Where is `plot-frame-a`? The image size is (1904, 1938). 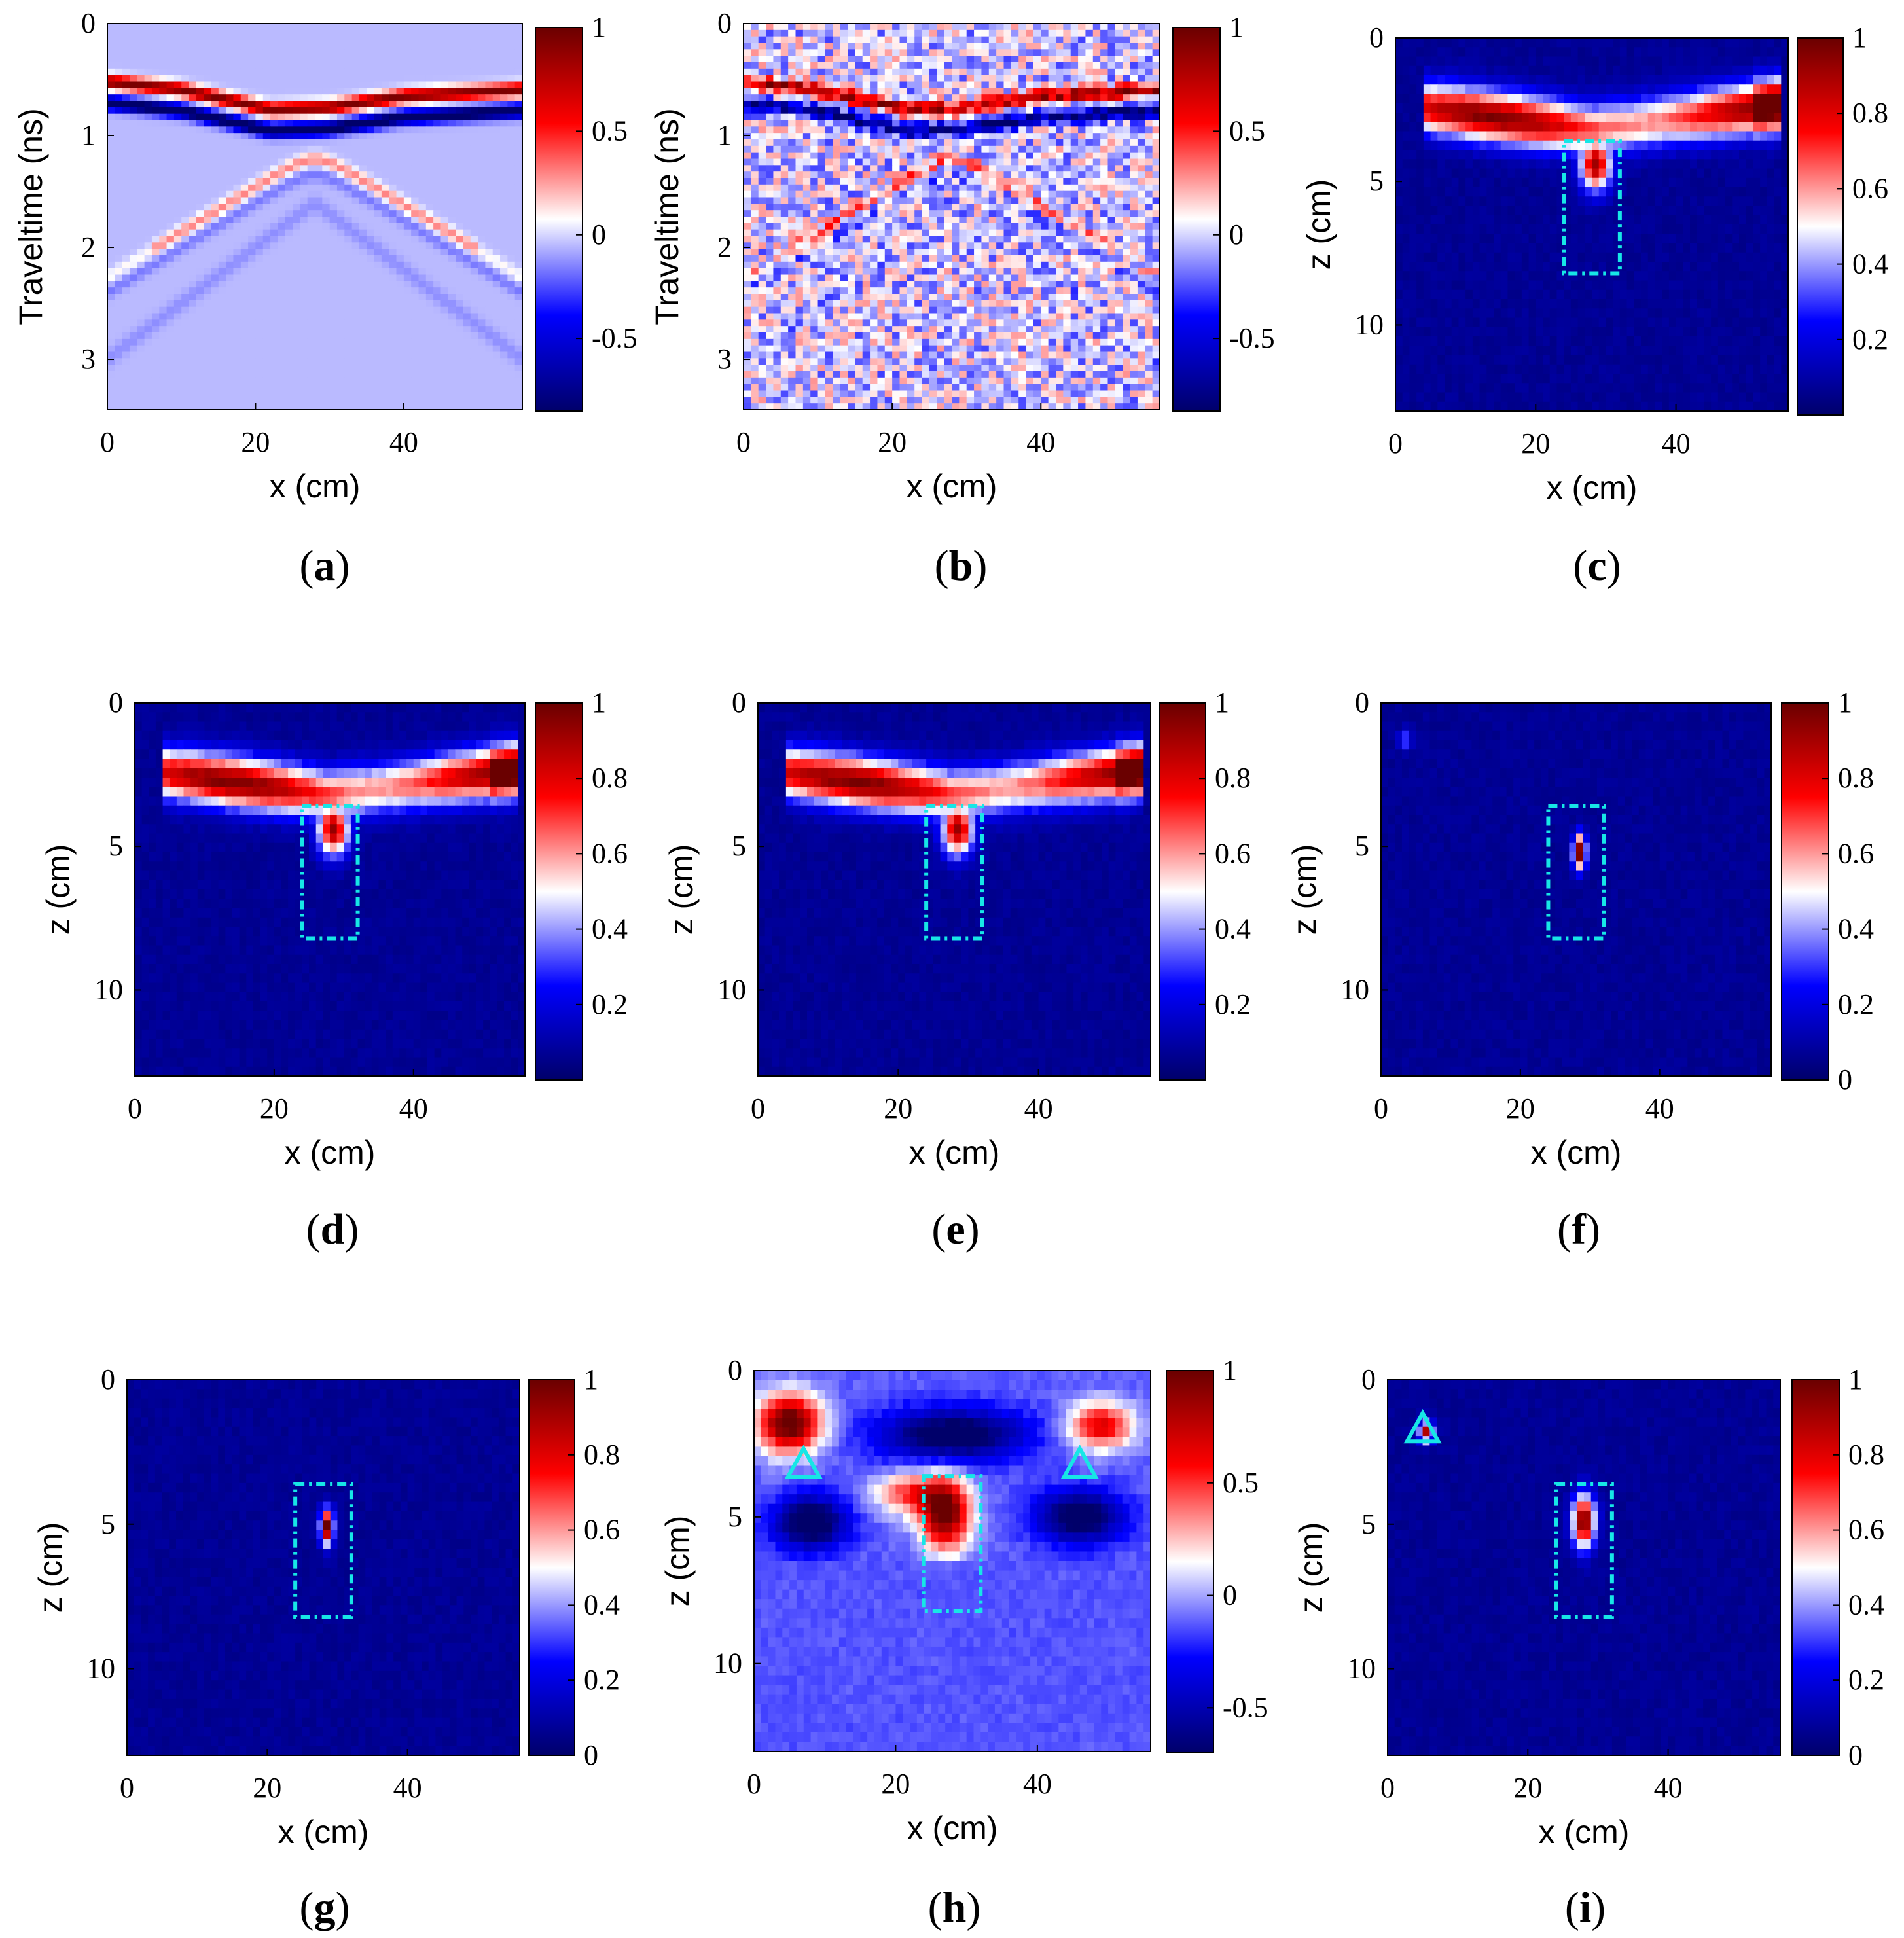 plot-frame-a is located at coordinates (315, 217).